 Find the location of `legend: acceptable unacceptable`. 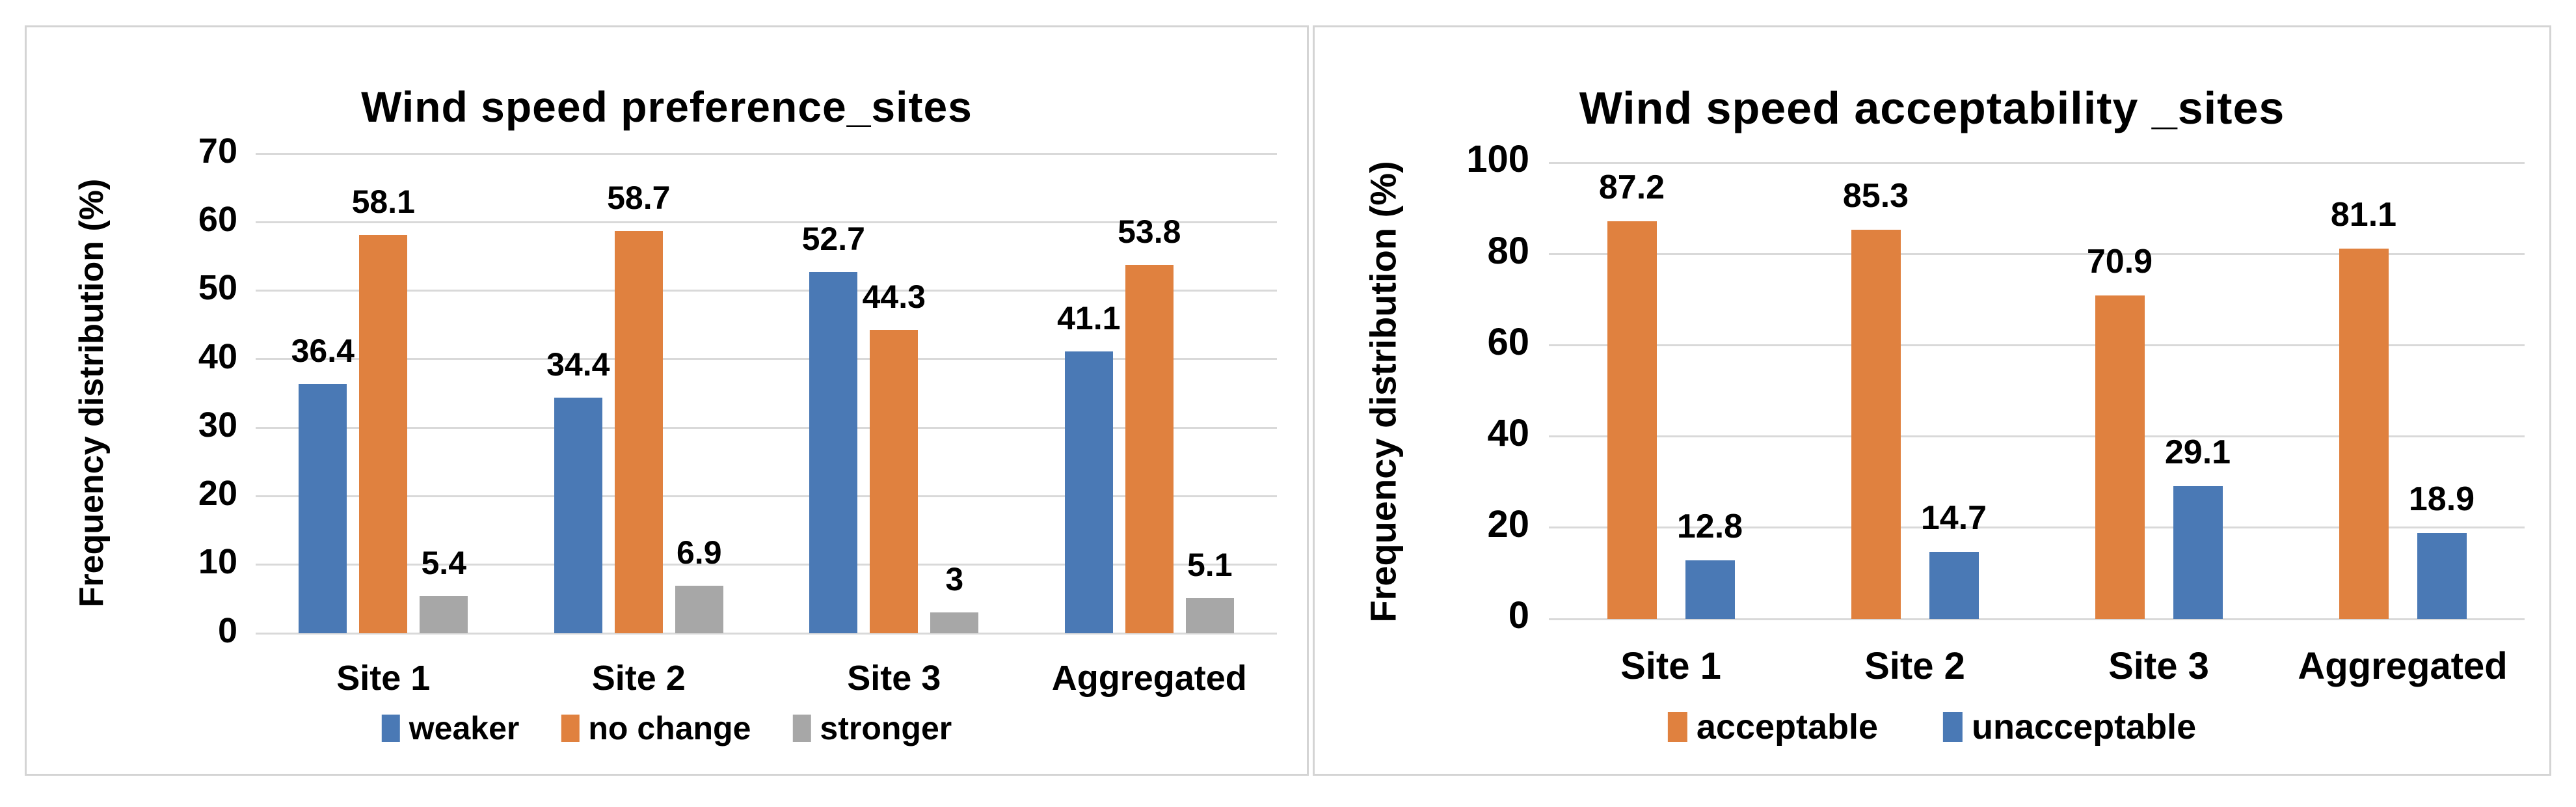

legend: acceptable unacceptable is located at coordinates (1932, 726).